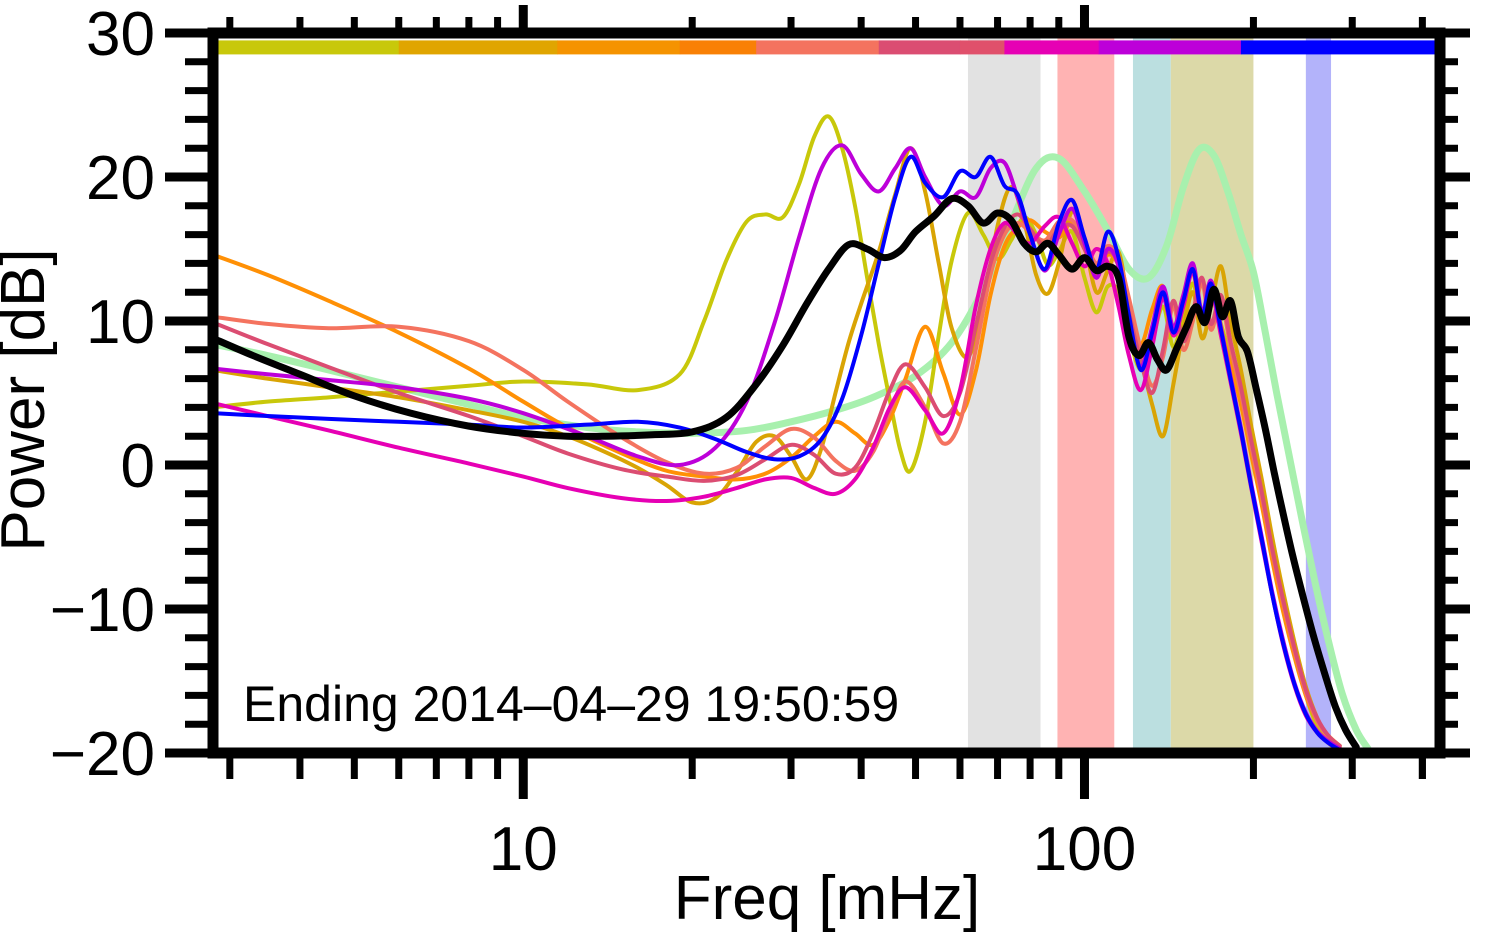 This screenshot has width=1494, height=952. Describe the element at coordinates (213, 393) in the screenshot. I see `frame-left` at that location.